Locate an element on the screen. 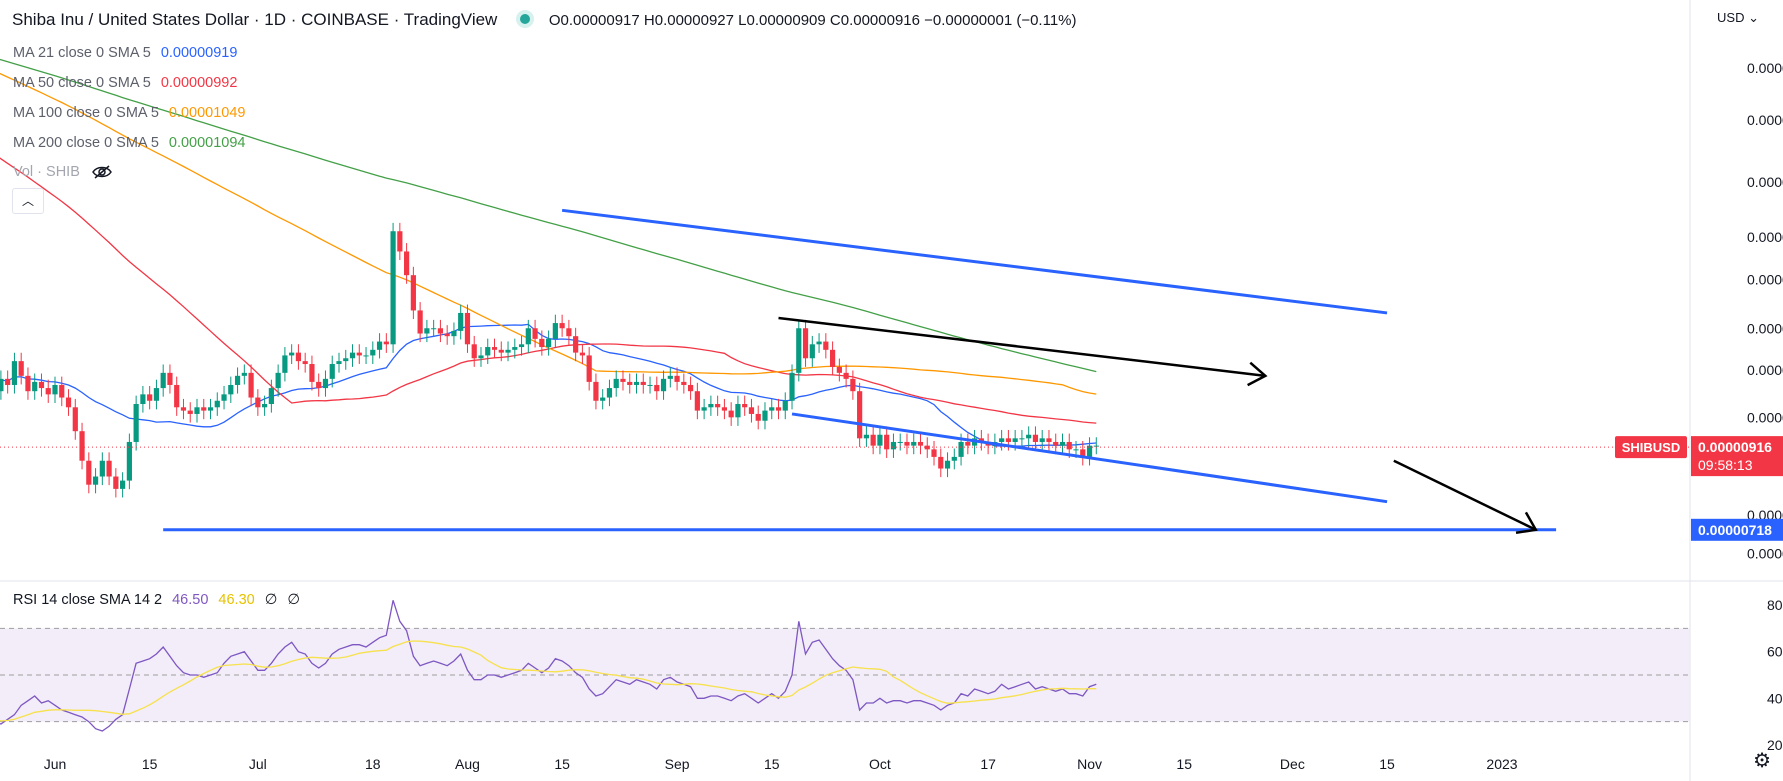 Image resolution: width=1783 pixels, height=781 pixels. price-tick-label: 0.00000670 is located at coordinates (1765, 553).